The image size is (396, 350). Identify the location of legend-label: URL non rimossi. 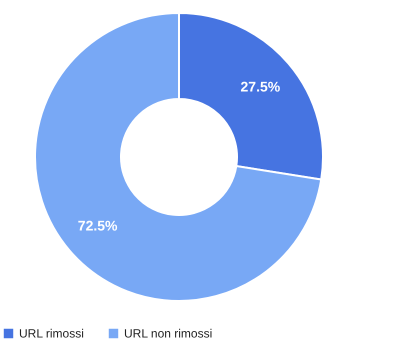
(168, 333).